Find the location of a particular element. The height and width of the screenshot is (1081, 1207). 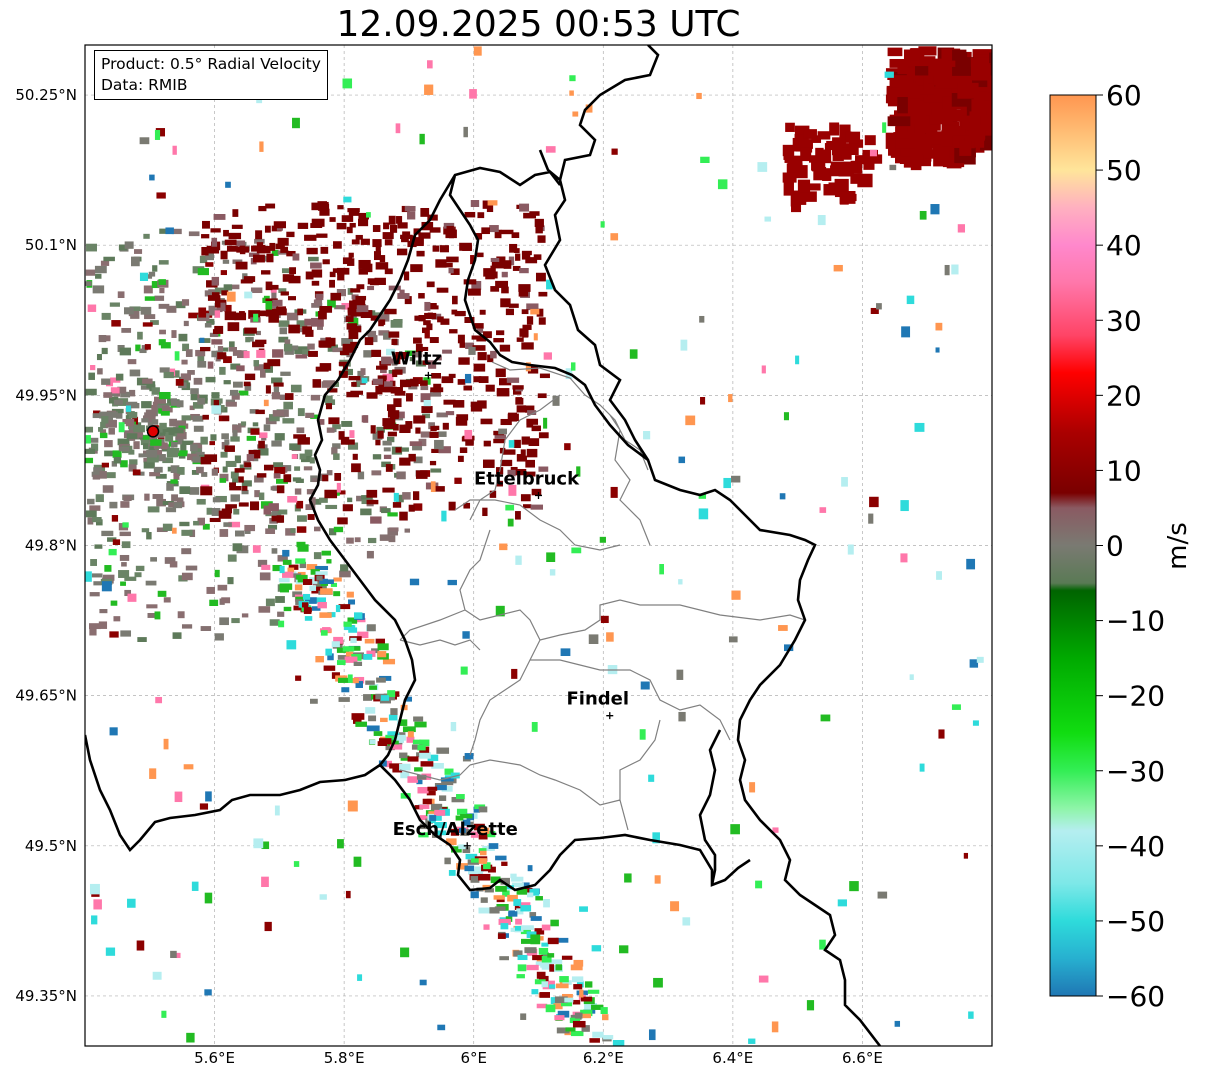

colorbar-tick-label: 50 is located at coordinates (1124, 170).